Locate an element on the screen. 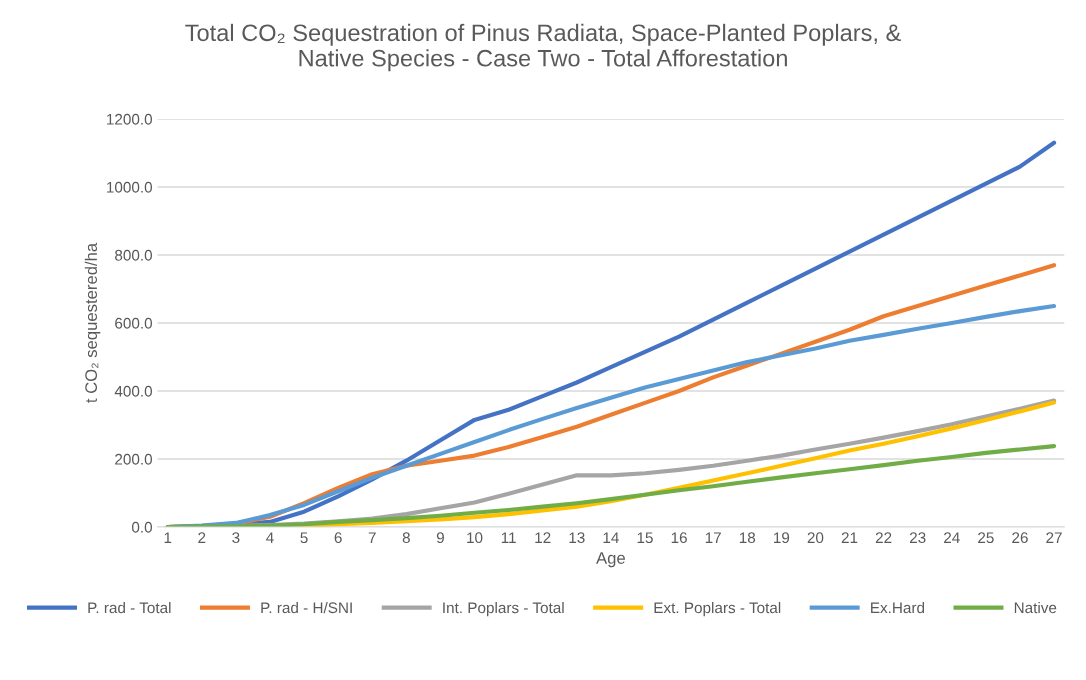 This screenshot has height=680, width=1086. x-tick-label: 12 is located at coordinates (543, 537).